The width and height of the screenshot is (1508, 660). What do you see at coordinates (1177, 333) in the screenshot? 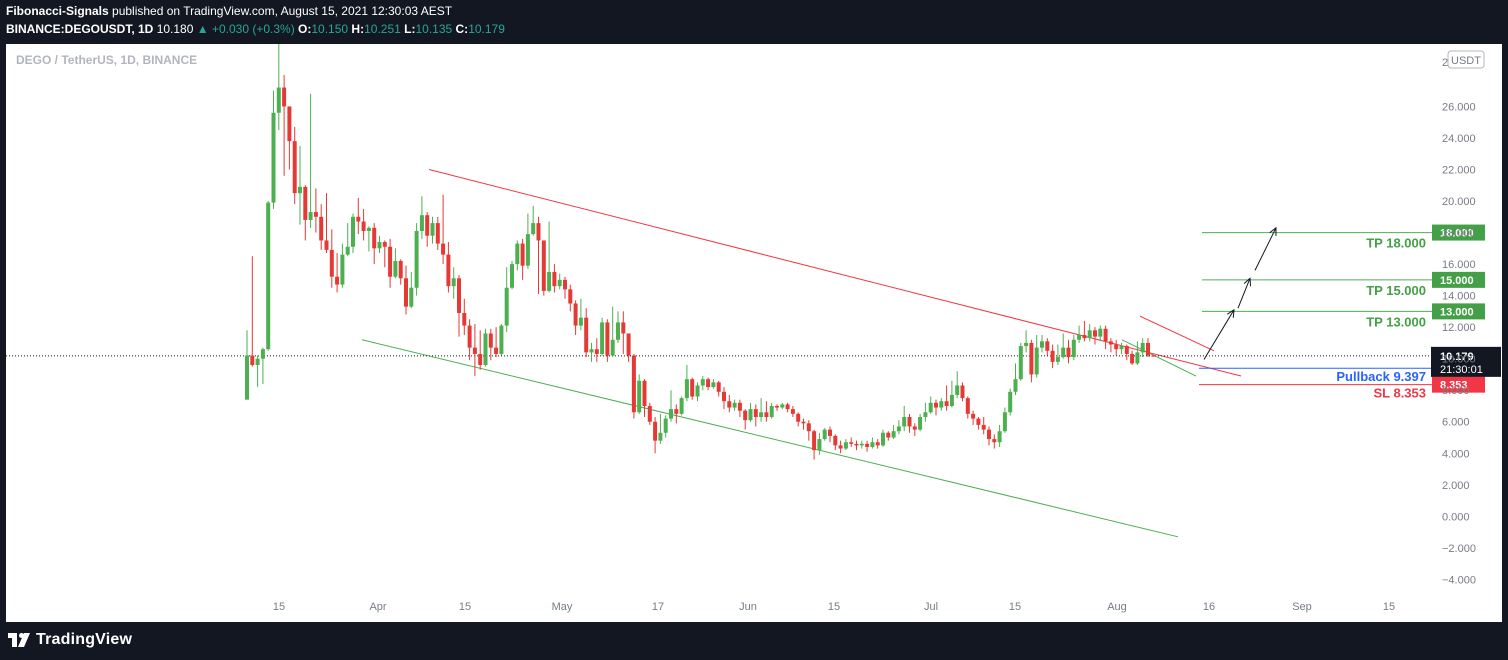
I see `wedge-upper-line` at bounding box center [1177, 333].